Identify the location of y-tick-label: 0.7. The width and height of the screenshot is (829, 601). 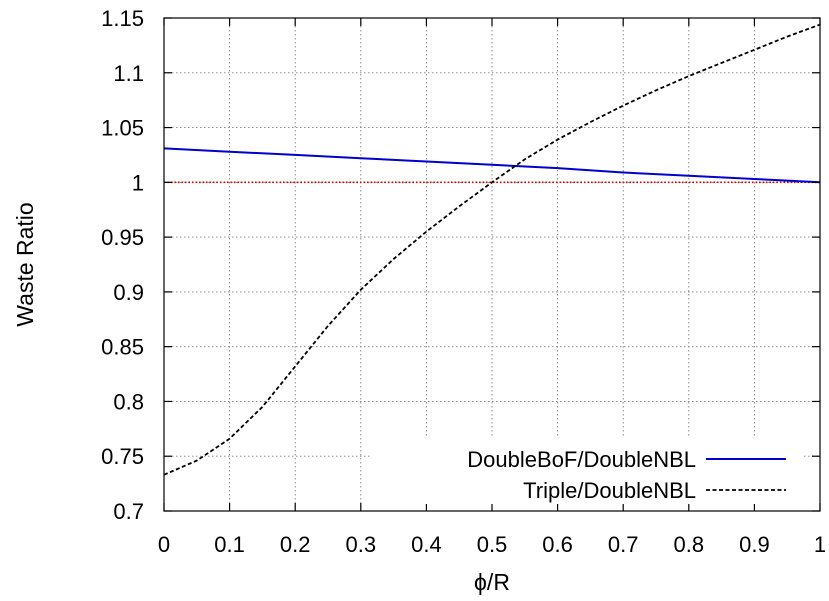
(128, 511).